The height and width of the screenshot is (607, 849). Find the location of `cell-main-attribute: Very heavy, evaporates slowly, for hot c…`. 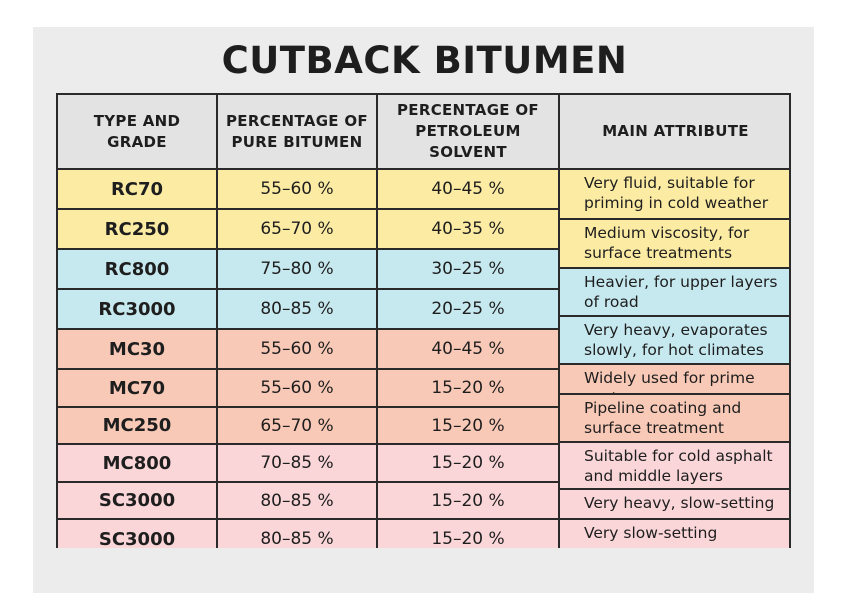

cell-main-attribute: Very heavy, evaporates slowly, for hot c… is located at coordinates (674, 341).